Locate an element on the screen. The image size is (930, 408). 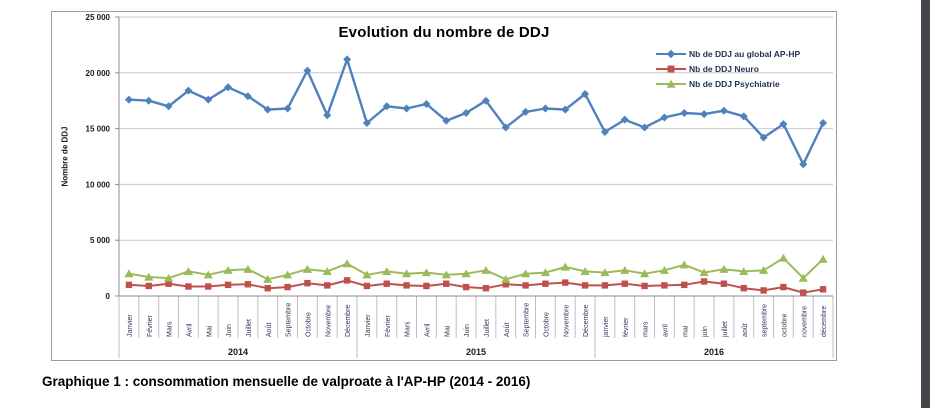
legend-item-neuro: Nb de DDJ Neuro is located at coordinates (728, 68).